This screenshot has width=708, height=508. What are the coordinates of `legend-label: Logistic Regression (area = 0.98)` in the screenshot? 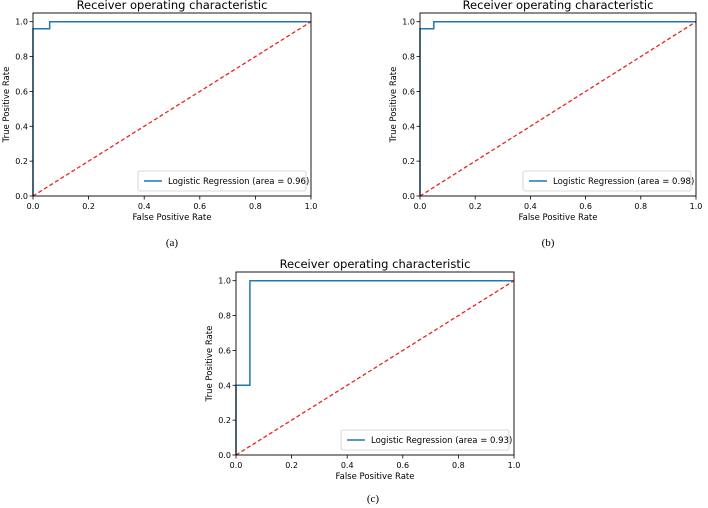 It's located at (623, 182).